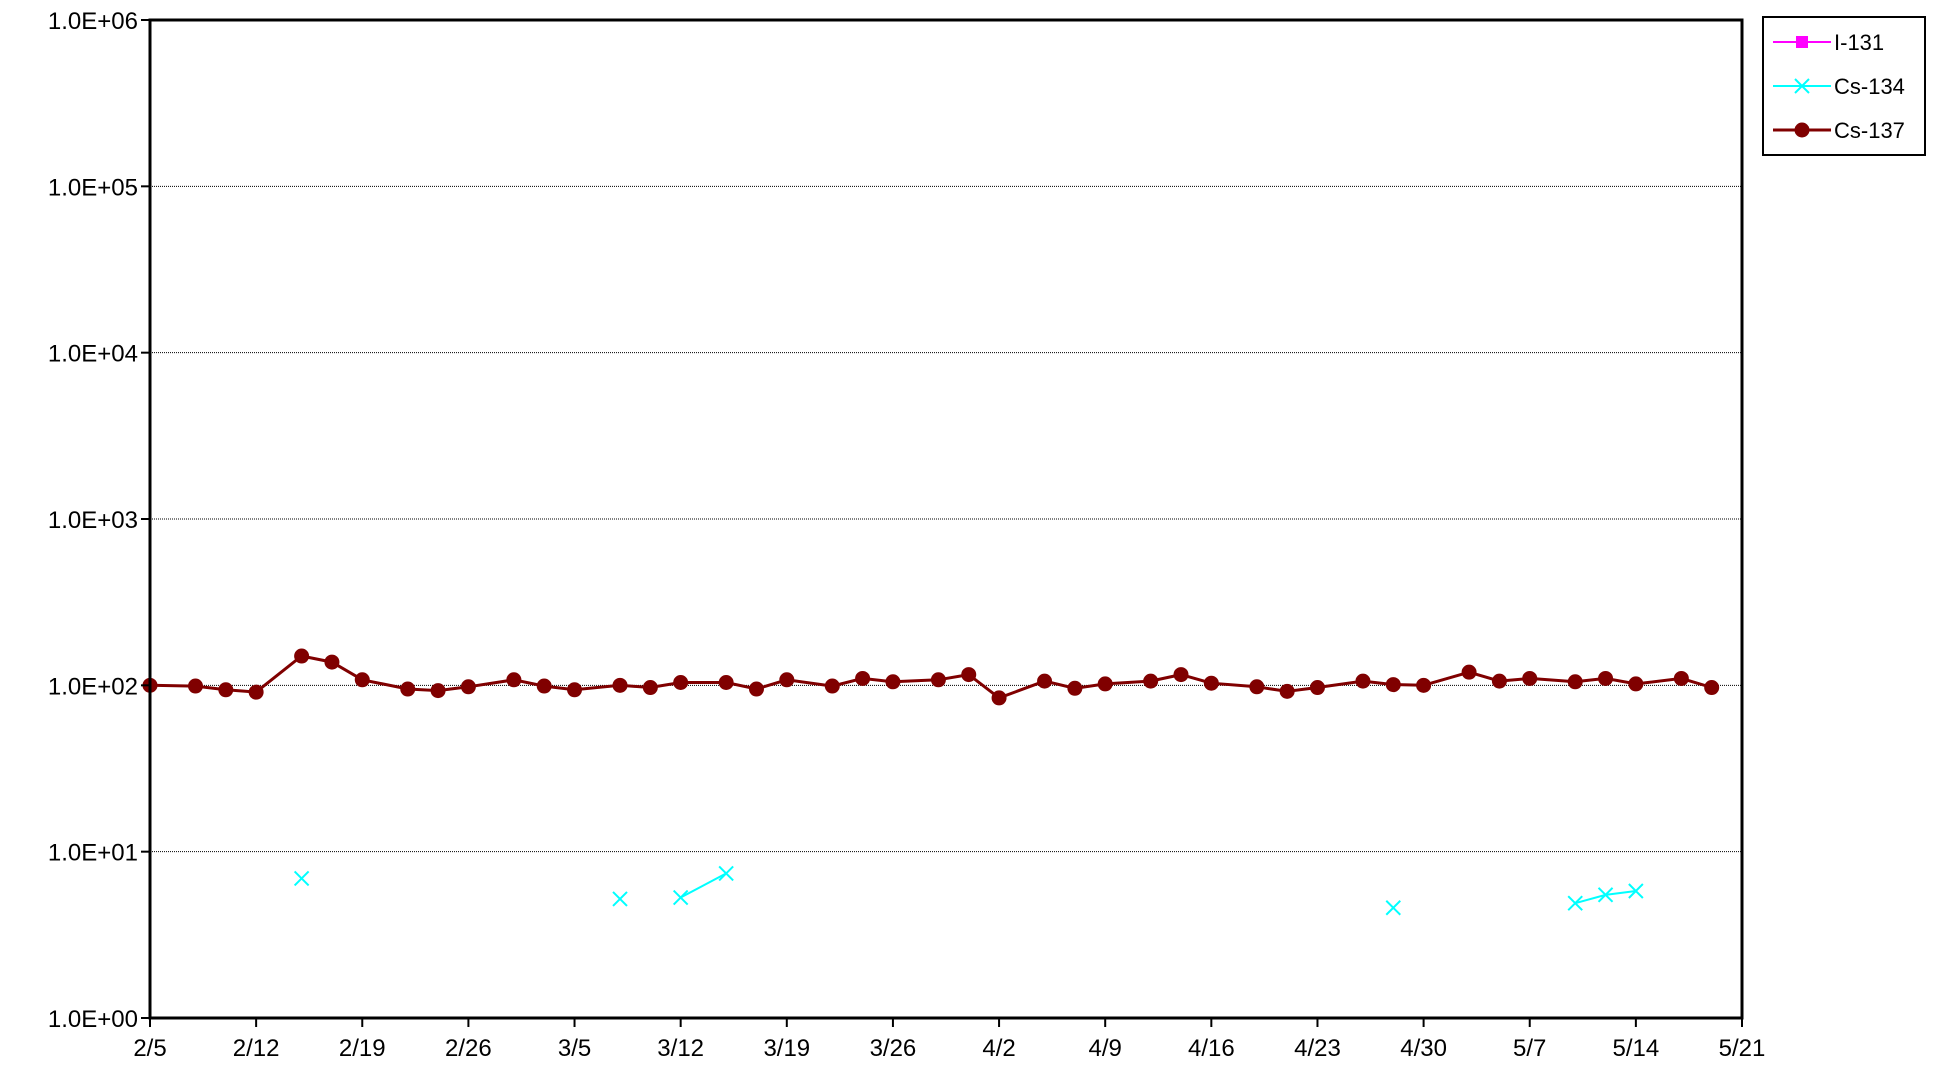  I want to click on y-tick-label: 1.0E+03, so click(93, 520).